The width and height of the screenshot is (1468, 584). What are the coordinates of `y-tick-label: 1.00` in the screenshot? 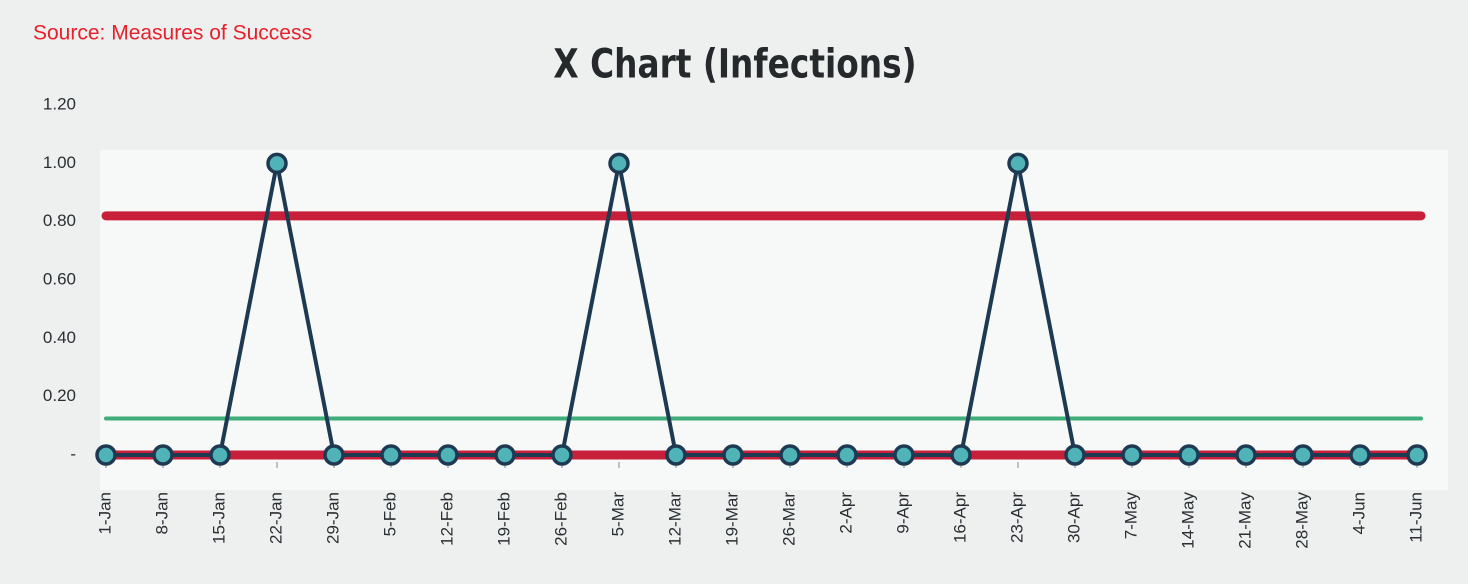 It's located at (59, 162).